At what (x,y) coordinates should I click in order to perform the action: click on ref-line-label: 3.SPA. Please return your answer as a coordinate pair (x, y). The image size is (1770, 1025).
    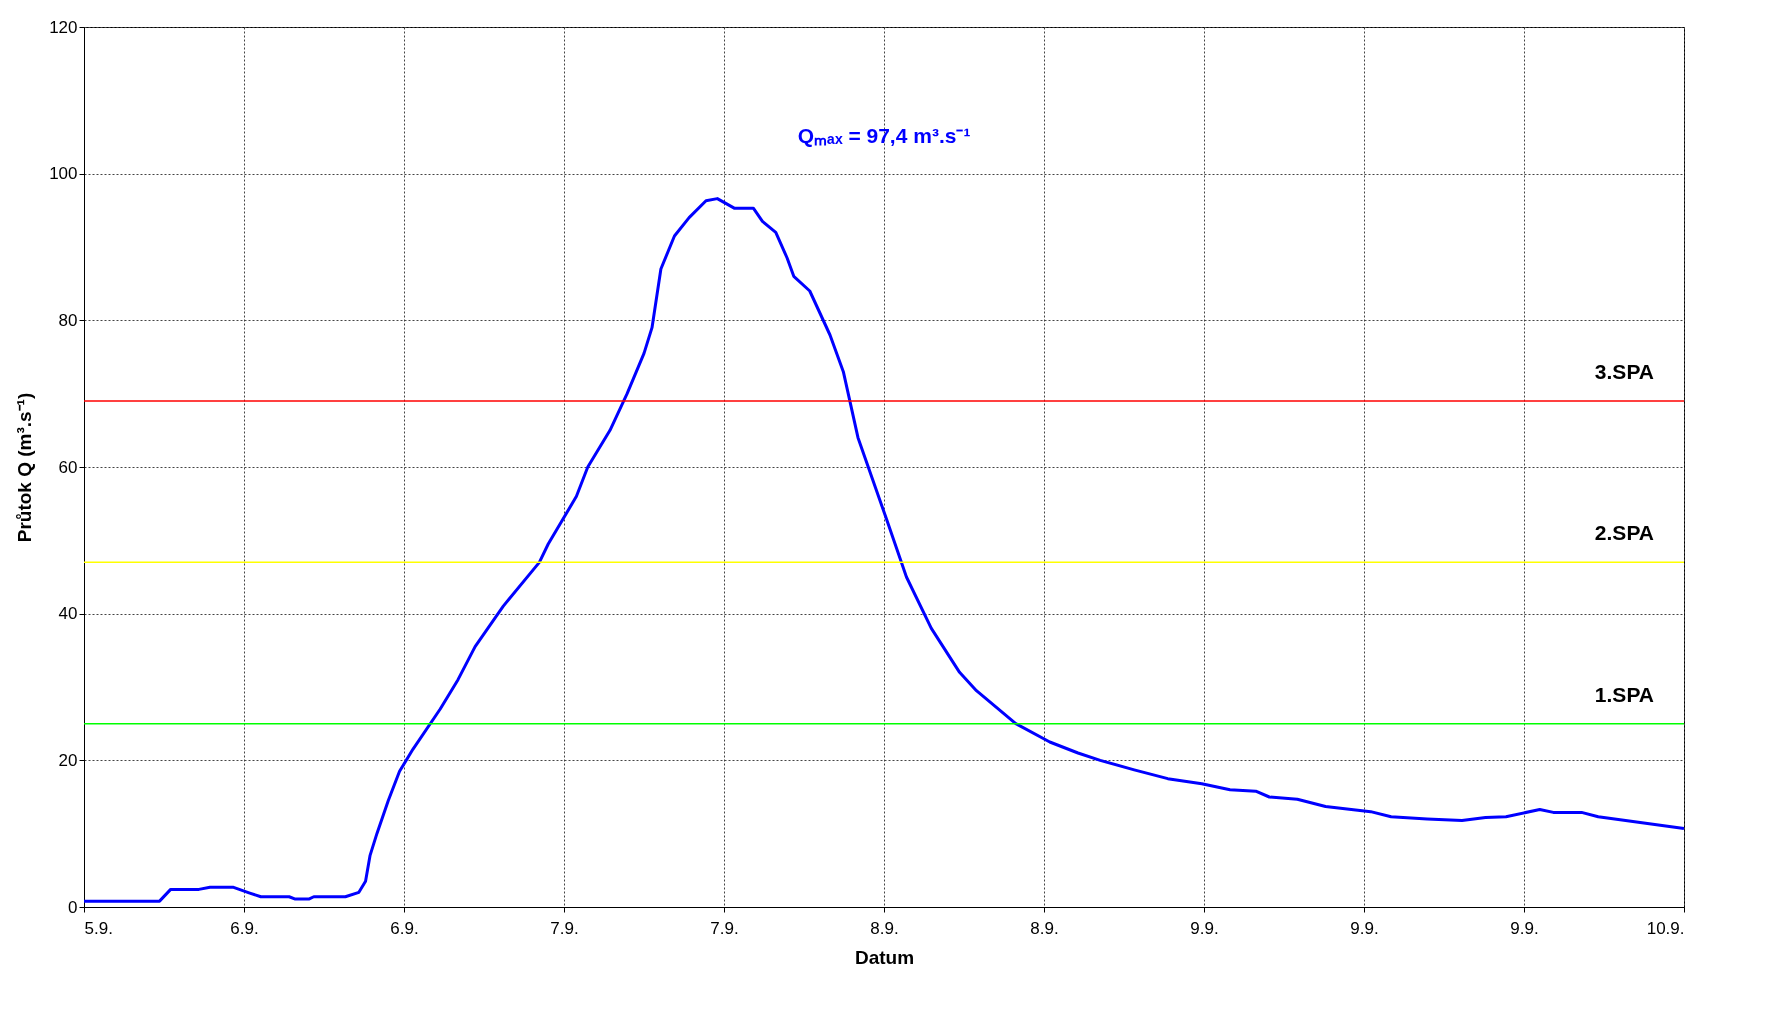
    Looking at the image, I should click on (1624, 371).